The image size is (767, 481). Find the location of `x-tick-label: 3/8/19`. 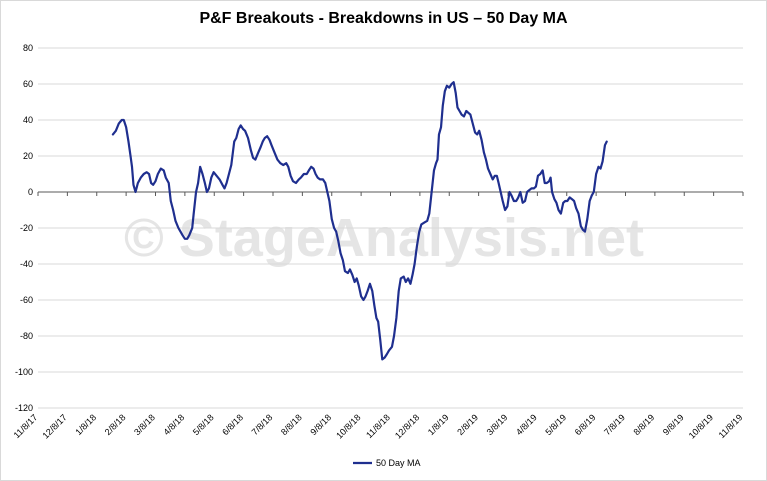

x-tick-label: 3/8/19 is located at coordinates (497, 424).